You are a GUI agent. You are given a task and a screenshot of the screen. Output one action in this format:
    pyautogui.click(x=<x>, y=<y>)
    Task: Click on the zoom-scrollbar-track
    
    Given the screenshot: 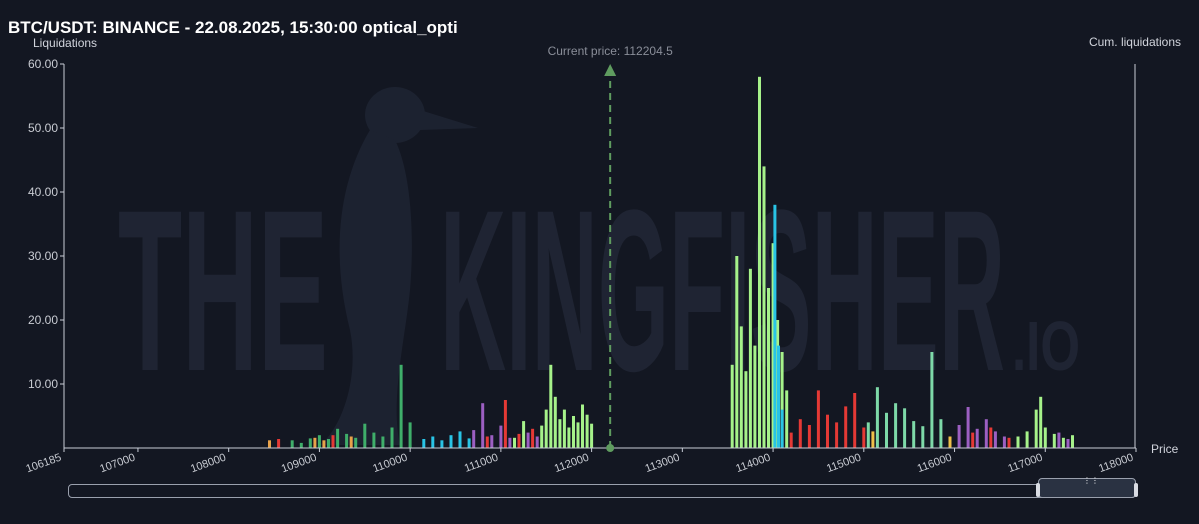 What is the action you would take?
    pyautogui.click(x=602, y=491)
    